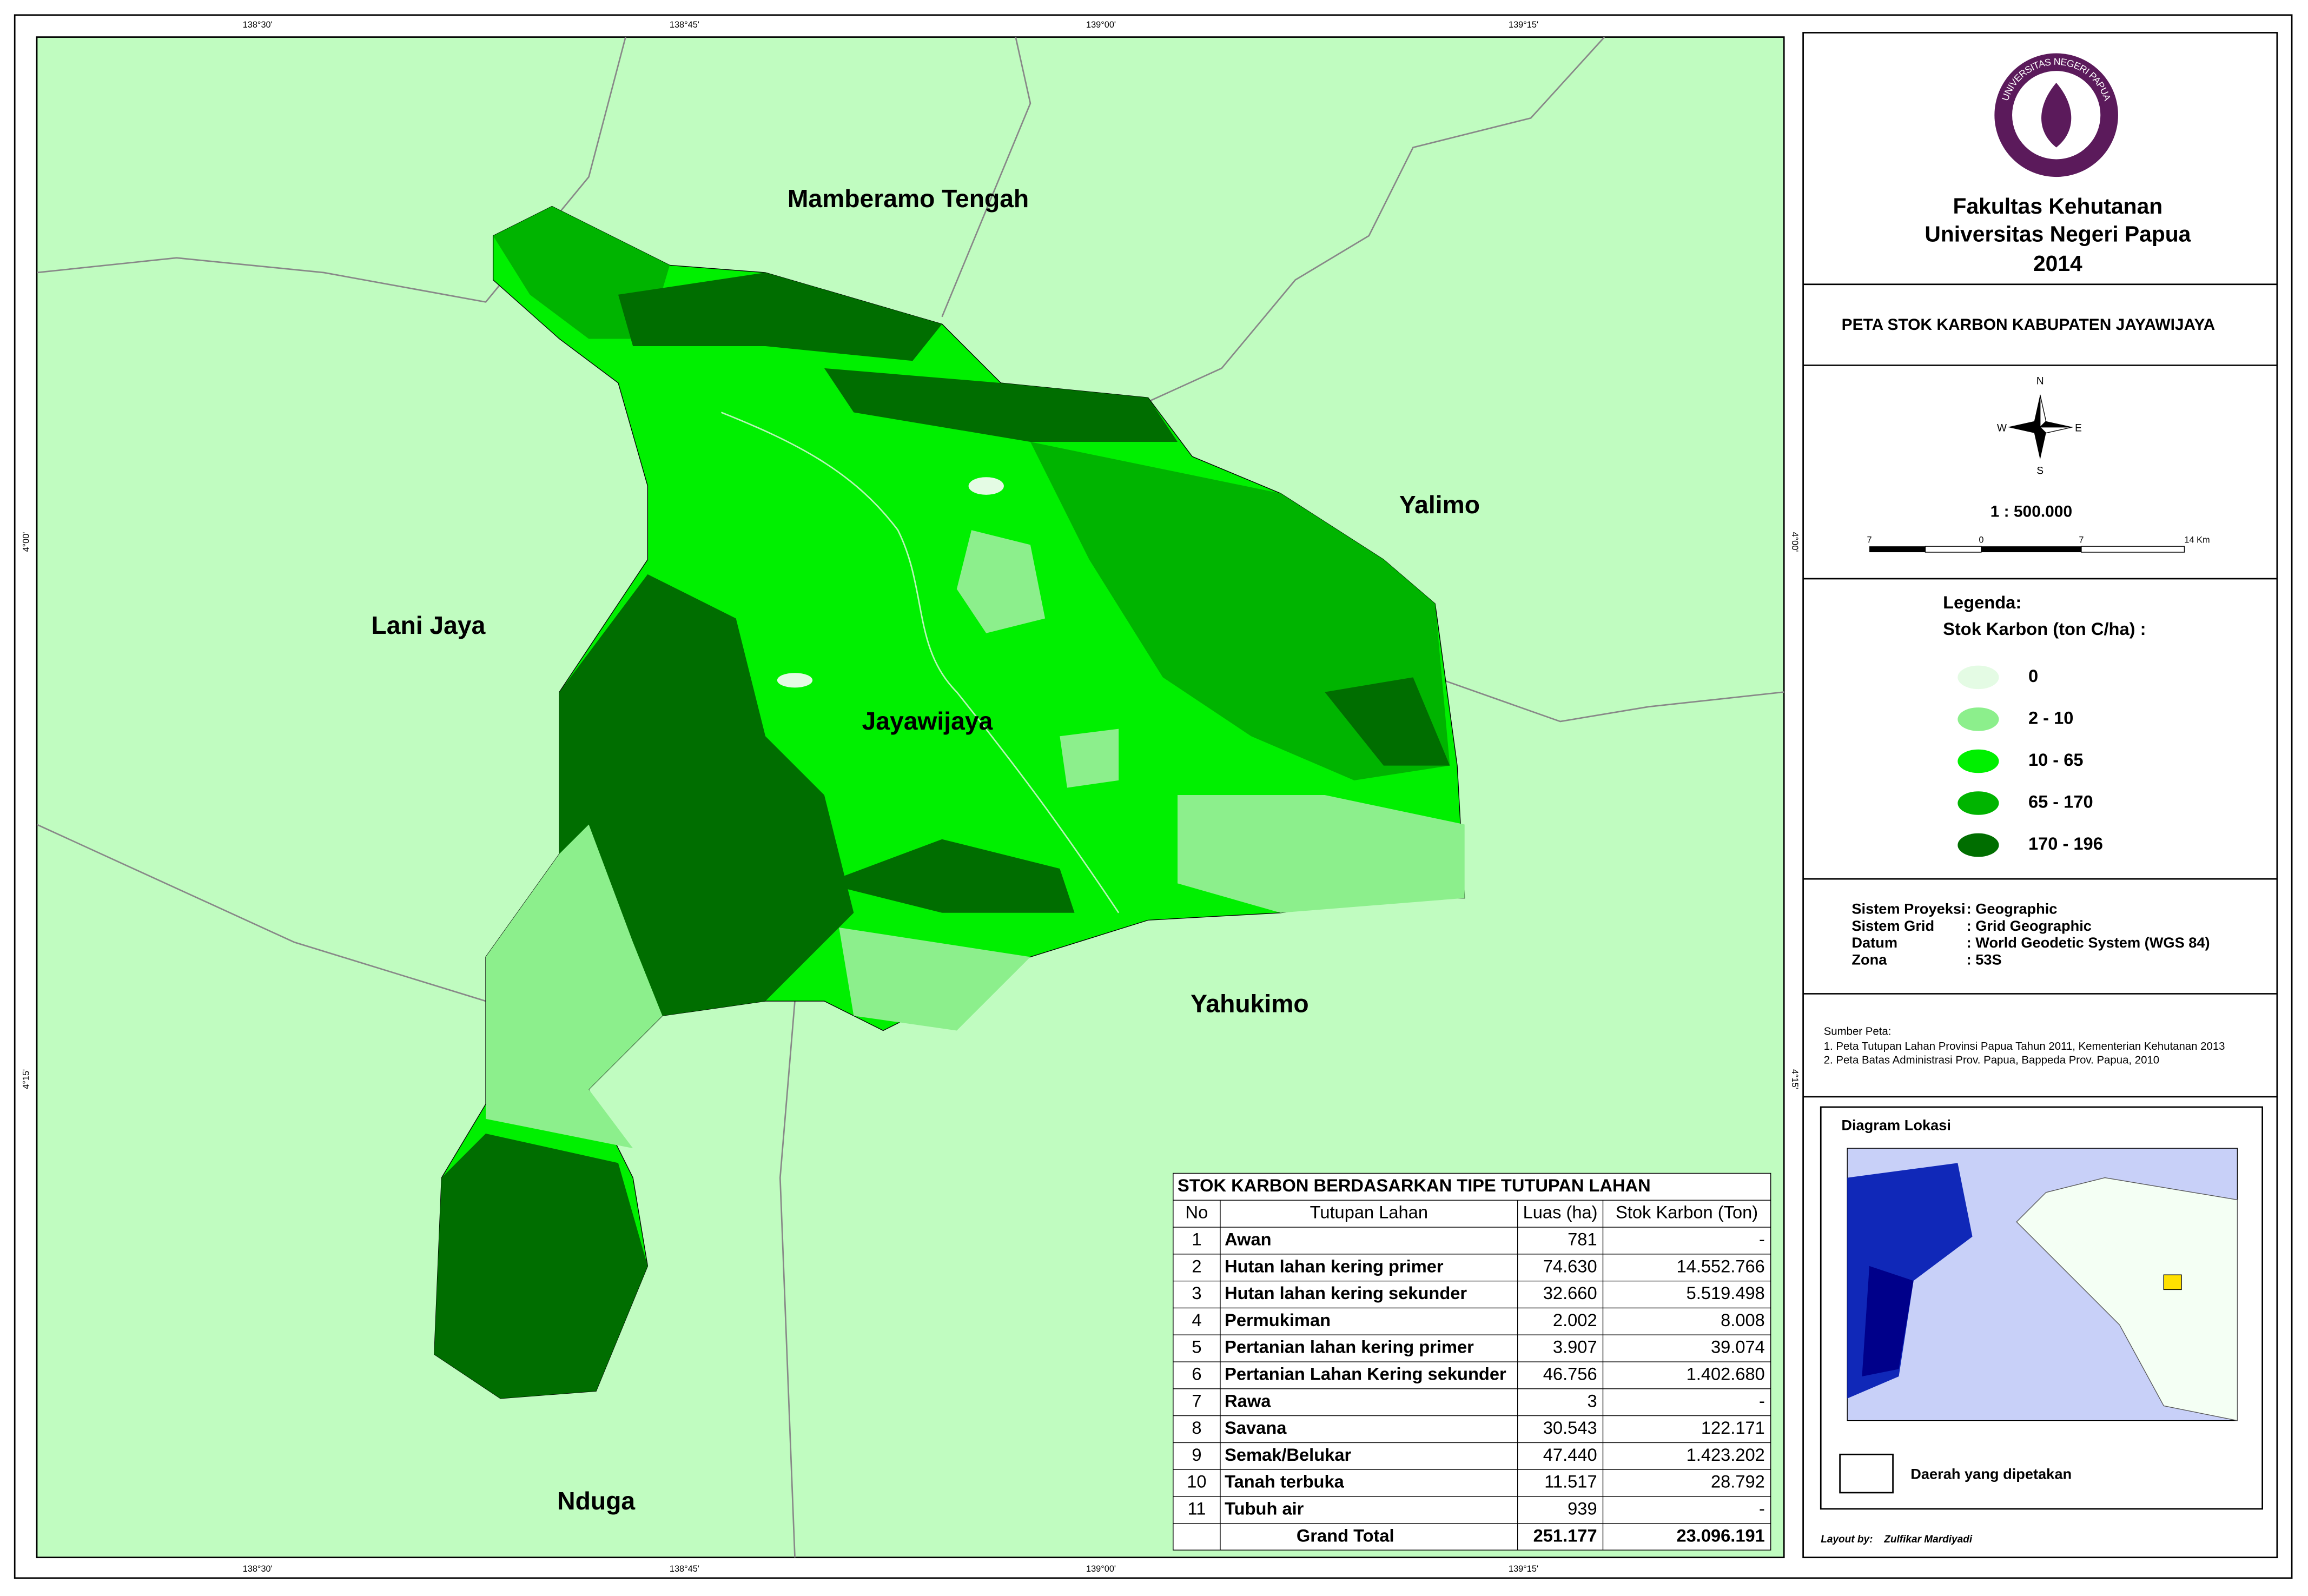  I want to click on header-line: 2014, so click(2057, 263).